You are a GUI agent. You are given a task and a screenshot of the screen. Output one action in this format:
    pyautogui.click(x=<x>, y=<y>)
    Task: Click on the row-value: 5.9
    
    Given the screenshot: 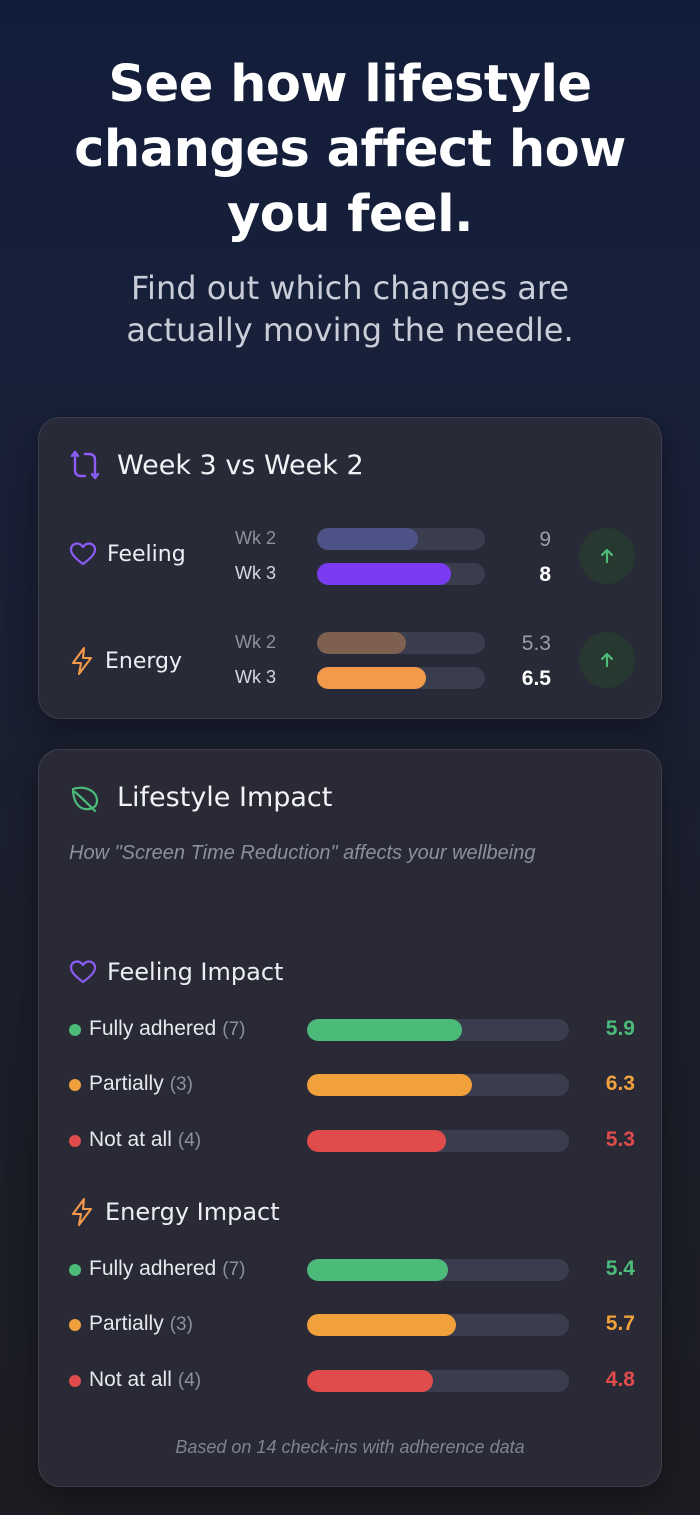 What is the action you would take?
    pyautogui.click(x=620, y=1028)
    